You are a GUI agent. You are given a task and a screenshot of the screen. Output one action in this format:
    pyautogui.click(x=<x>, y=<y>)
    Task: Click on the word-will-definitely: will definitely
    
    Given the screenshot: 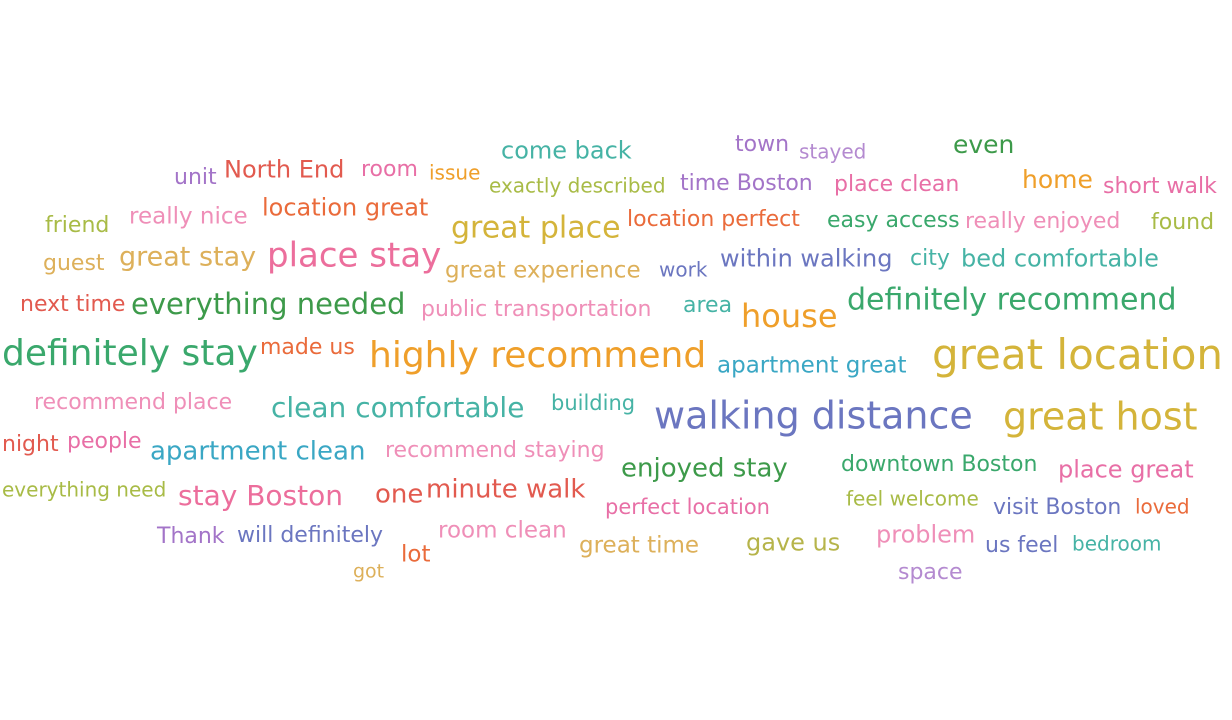 What is the action you would take?
    pyautogui.click(x=310, y=536)
    